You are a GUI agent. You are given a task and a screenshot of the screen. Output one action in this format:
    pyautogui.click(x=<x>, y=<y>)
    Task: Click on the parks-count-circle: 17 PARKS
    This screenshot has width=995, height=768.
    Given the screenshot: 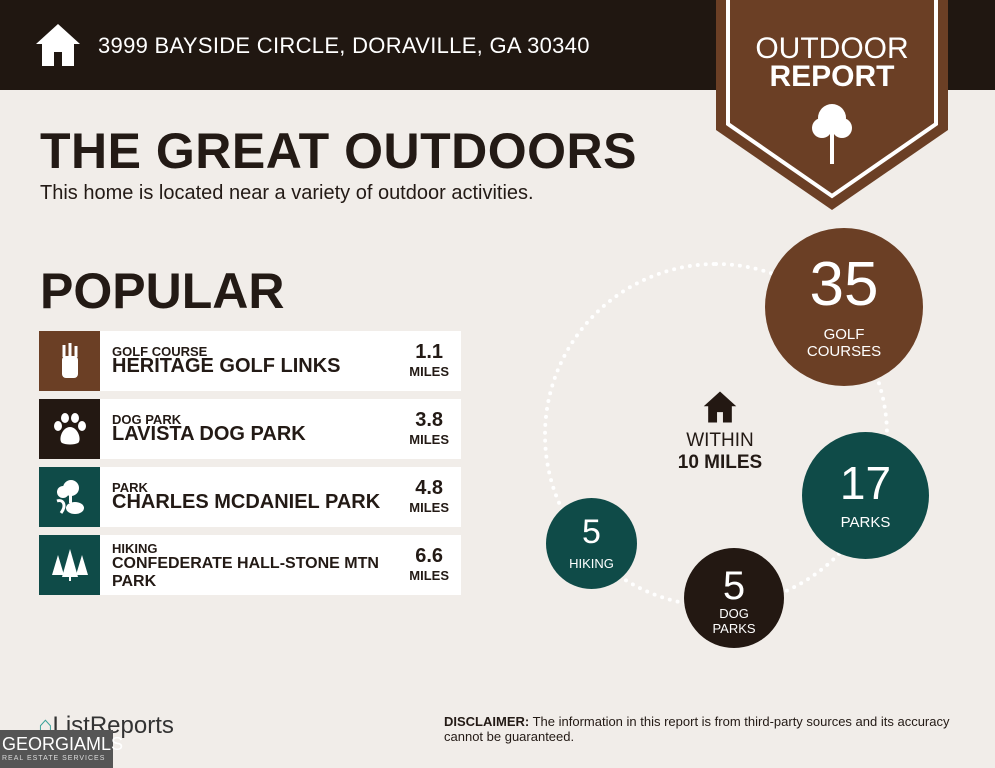 What is the action you would take?
    pyautogui.click(x=865, y=495)
    